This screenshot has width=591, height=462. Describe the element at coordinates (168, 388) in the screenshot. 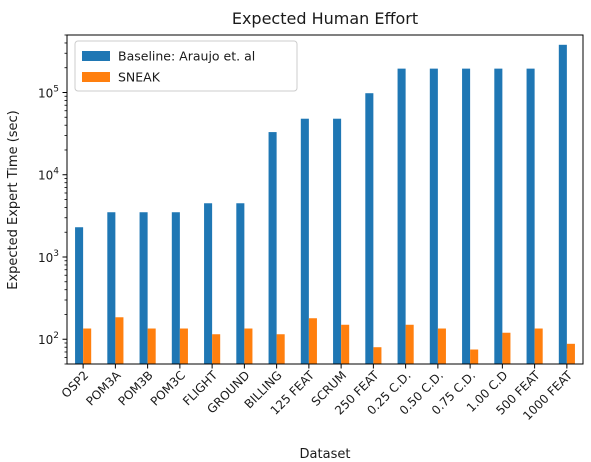

I see `x-tick-label: POM3C` at that location.